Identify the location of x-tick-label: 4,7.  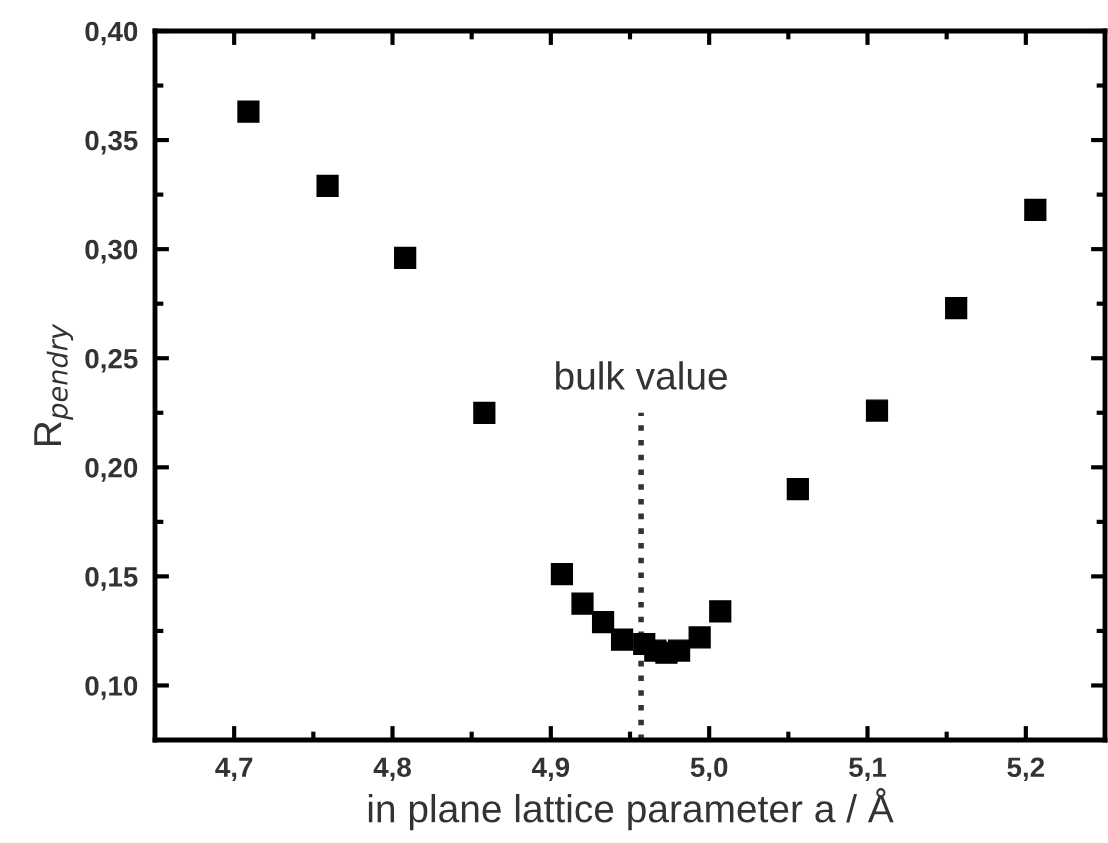
(234, 769).